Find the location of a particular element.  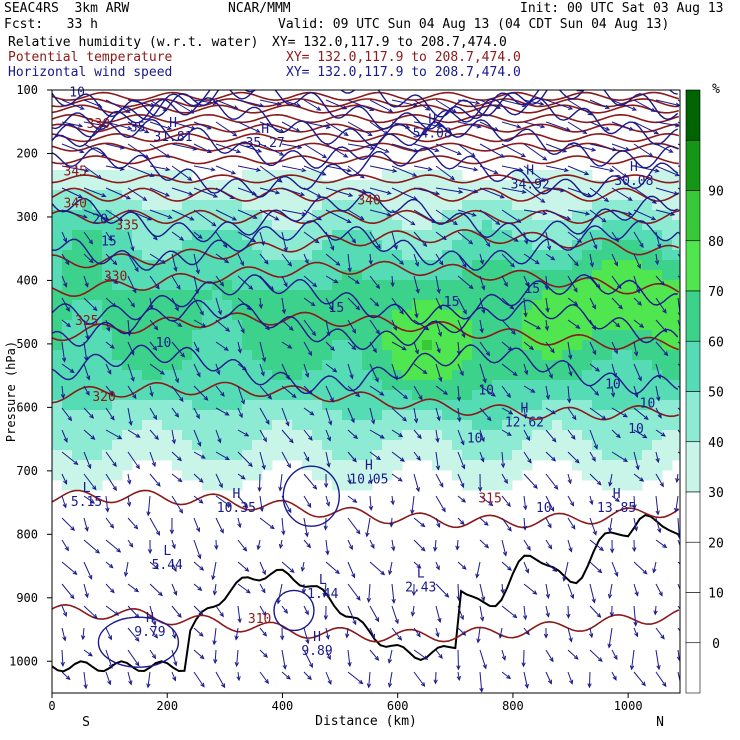

extremum-value: 9.79 is located at coordinates (149, 632).